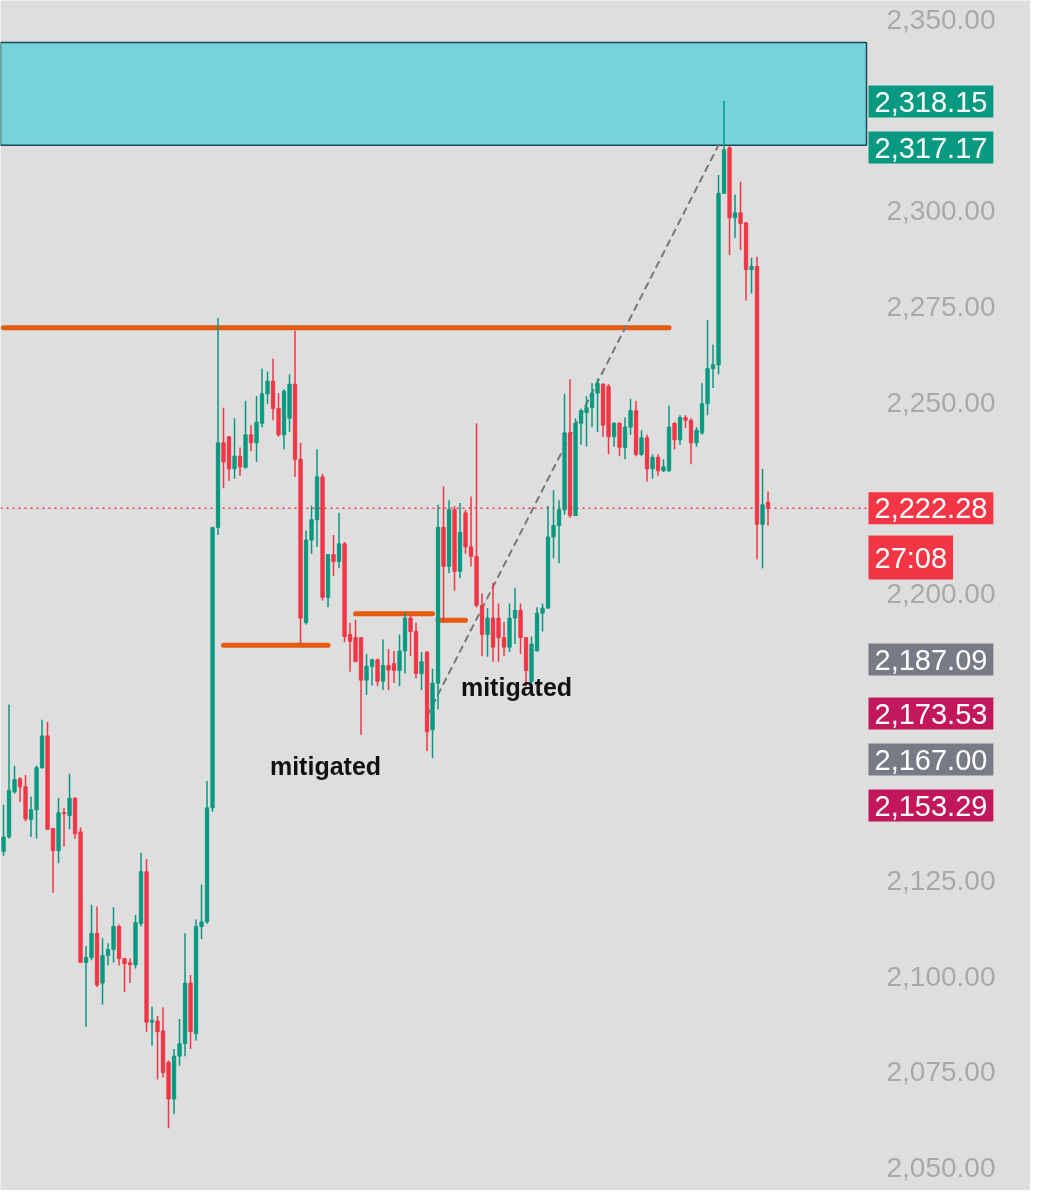 The width and height of the screenshot is (1039, 1200). Describe the element at coordinates (931, 147) in the screenshot. I see `text: 2,317.17` at that location.